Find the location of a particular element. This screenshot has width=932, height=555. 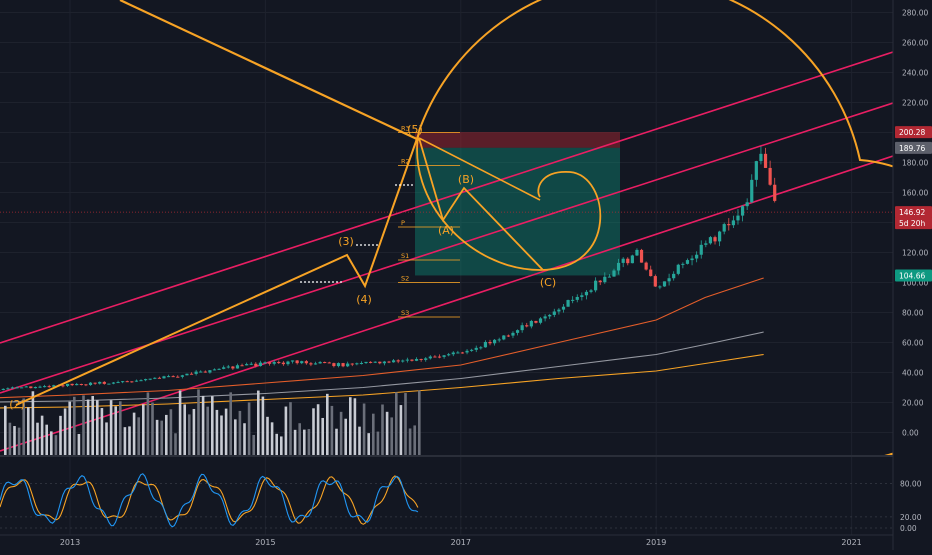

time-tick-label: 2017 is located at coordinates (461, 542).